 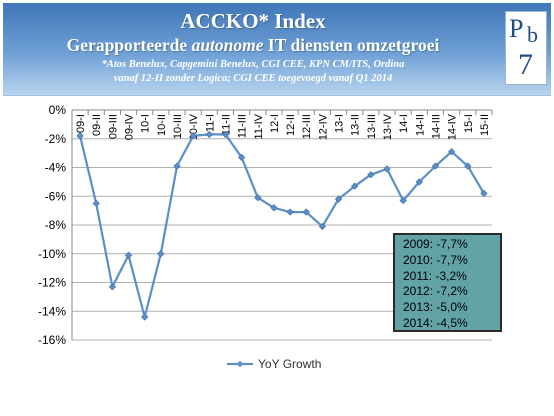 I want to click on y-tick-label: -12%, so click(x=52, y=283).